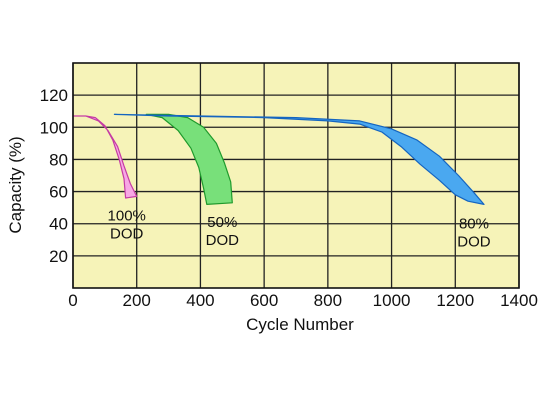 The height and width of the screenshot is (405, 550). What do you see at coordinates (299, 228) in the screenshot?
I see `series-labels: 100% DOD 50% DOD 80% DOD` at bounding box center [299, 228].